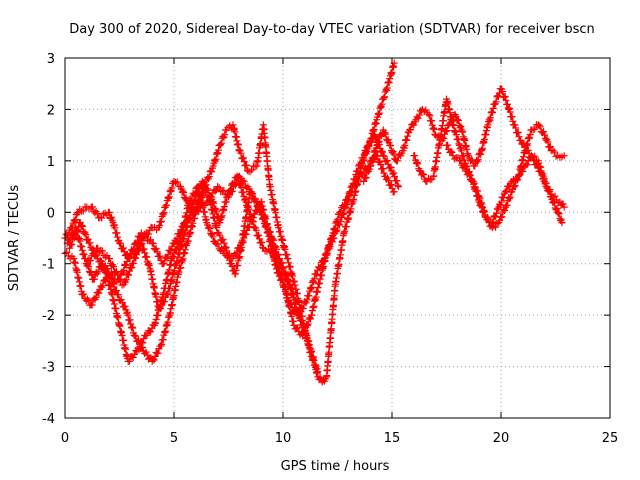 This screenshot has height=480, width=640. I want to click on y-tick-label: -2, so click(48, 316).